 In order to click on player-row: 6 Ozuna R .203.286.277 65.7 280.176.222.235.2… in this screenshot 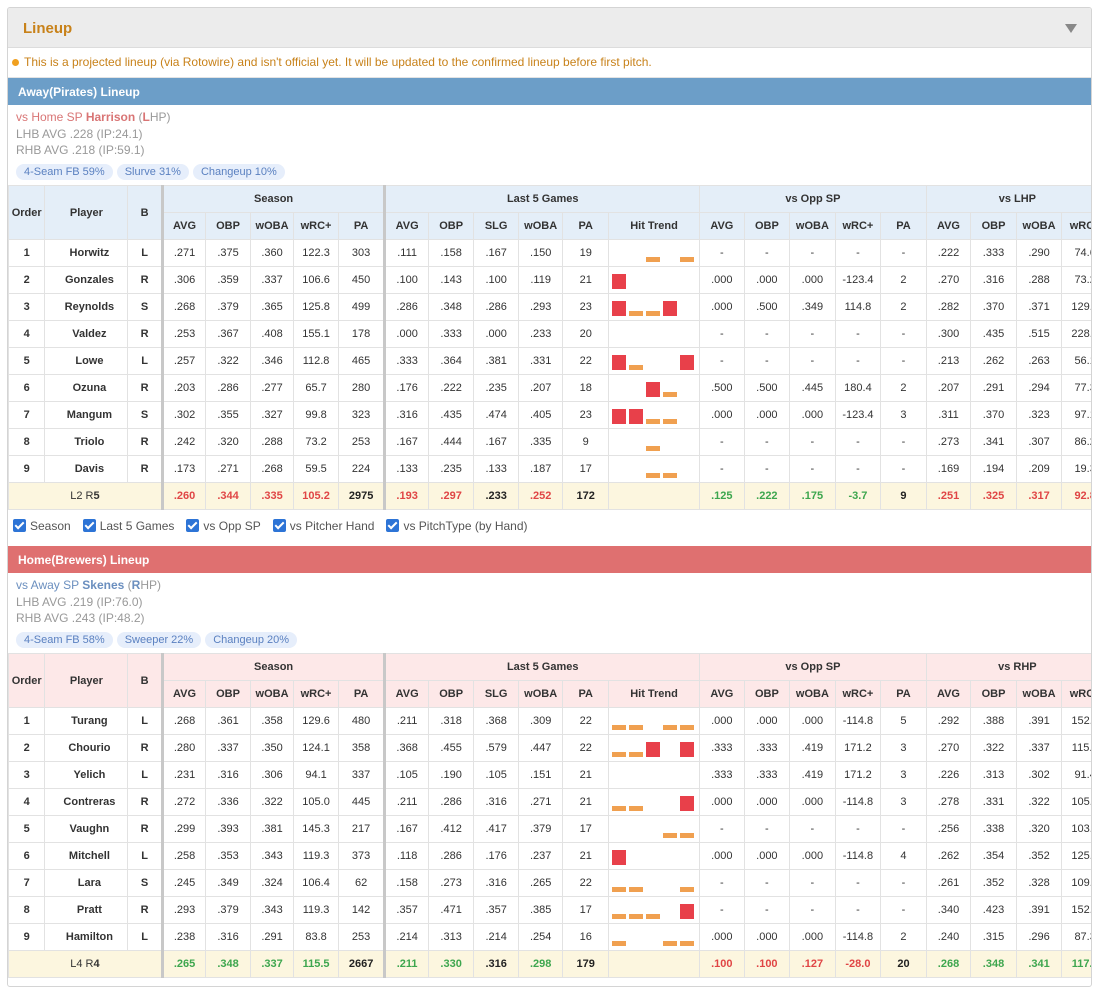, I will do `click(549, 388)`.